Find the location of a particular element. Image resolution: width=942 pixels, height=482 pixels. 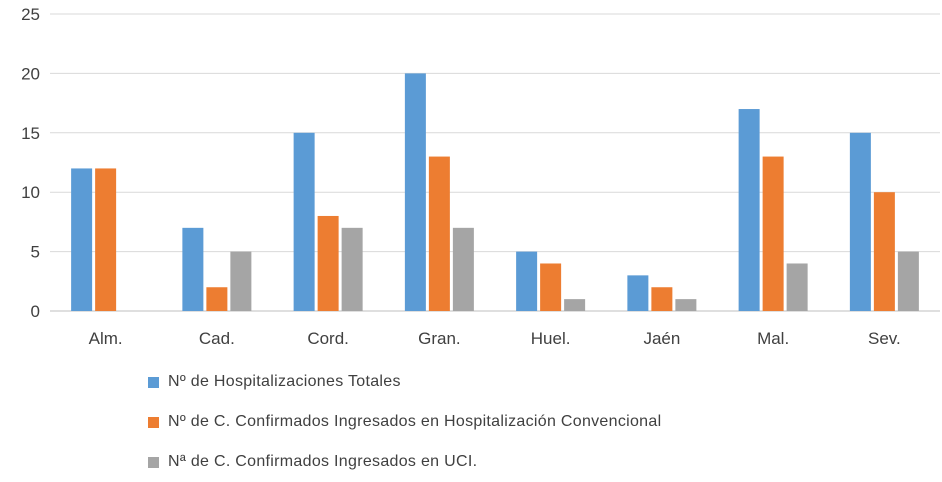

x-tick-label: Alm. is located at coordinates (106, 338).